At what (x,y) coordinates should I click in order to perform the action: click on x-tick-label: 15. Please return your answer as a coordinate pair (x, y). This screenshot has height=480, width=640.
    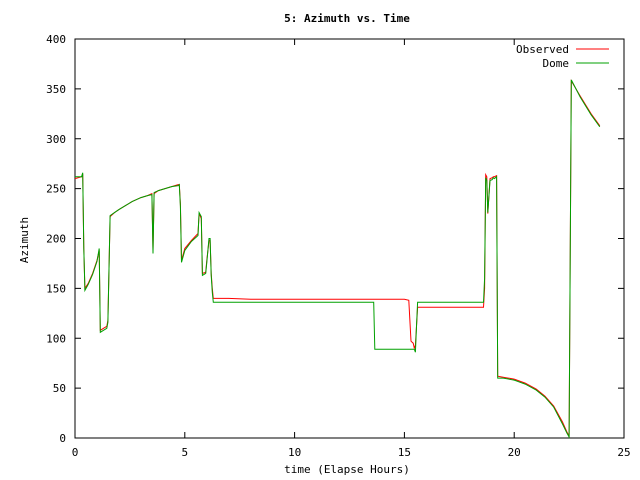
    Looking at the image, I should click on (404, 452).